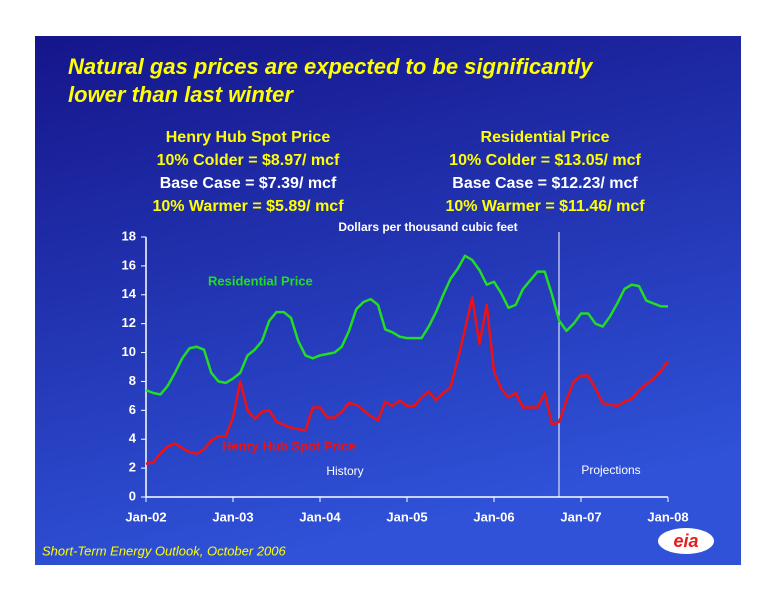 The image size is (776, 605). I want to click on x-tick-label: Jan-06, so click(493, 516).